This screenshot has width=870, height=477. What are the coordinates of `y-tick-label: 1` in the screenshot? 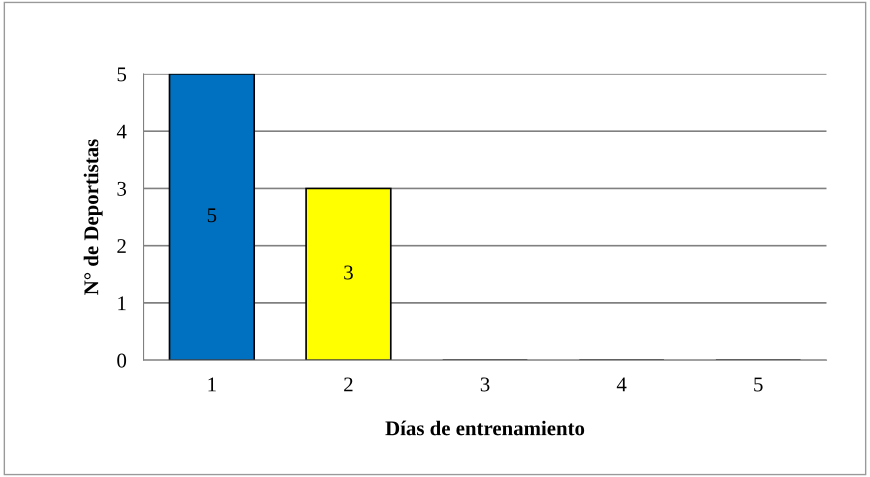 It's located at (122, 303).